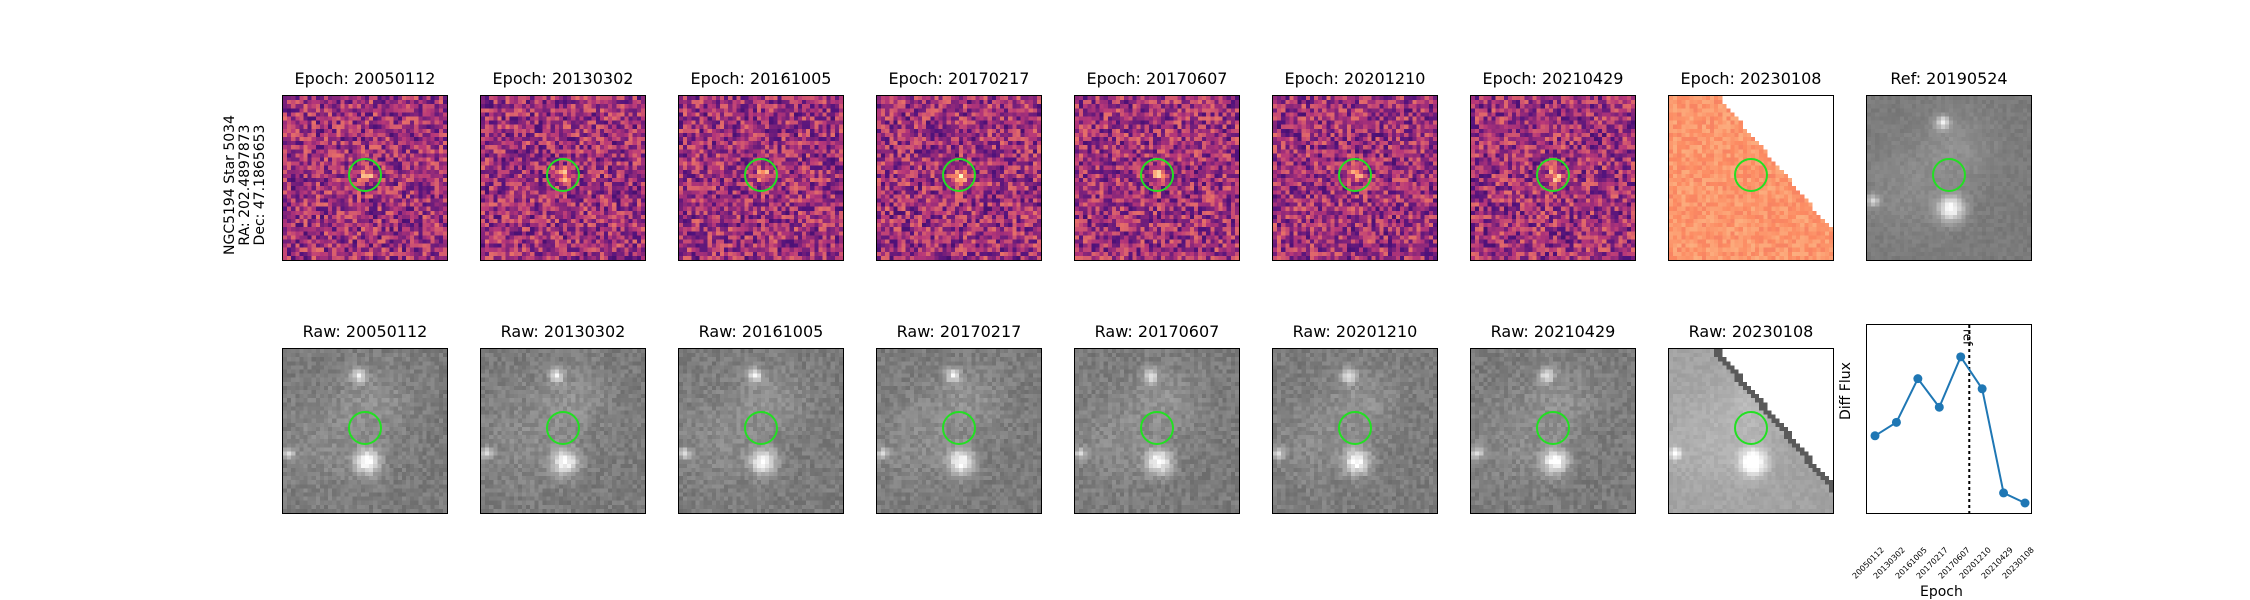 This screenshot has height=600, width=2250. What do you see at coordinates (1846, 391) in the screenshot?
I see `y-axis-label: Diff Flux` at bounding box center [1846, 391].